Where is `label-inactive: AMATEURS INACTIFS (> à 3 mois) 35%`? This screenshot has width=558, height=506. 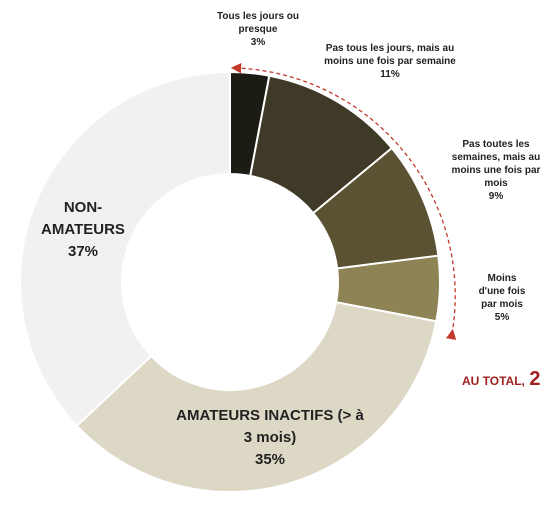
label-inactive: AMATEURS INACTIFS (> à 3 mois) 35% is located at coordinates (270, 437).